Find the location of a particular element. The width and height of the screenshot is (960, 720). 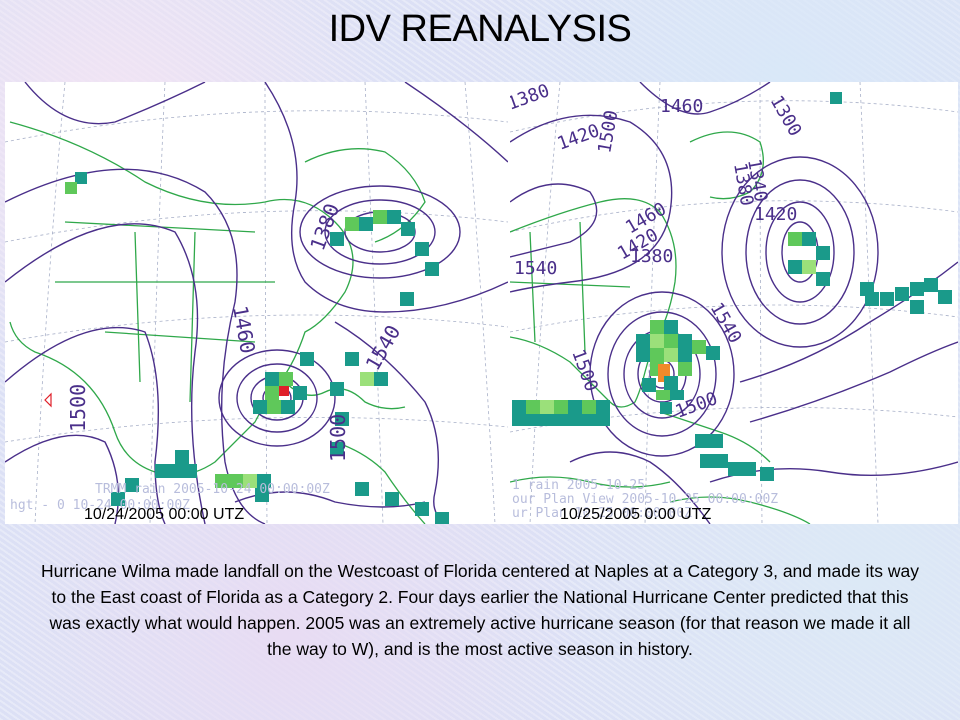

slide-title: IDV REANALYSIS is located at coordinates (480, 29).